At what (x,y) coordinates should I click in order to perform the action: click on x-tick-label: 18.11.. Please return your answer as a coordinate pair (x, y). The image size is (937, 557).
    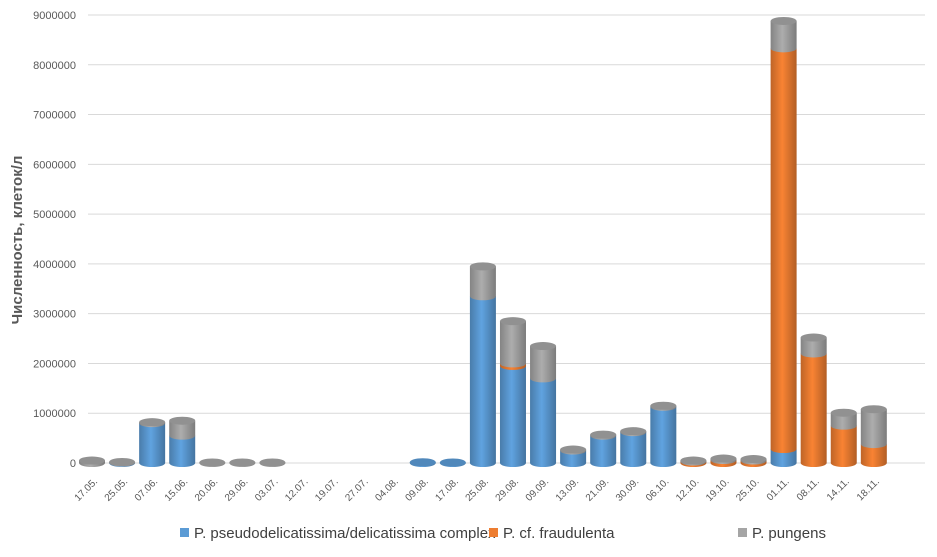
    Looking at the image, I should click on (868, 489).